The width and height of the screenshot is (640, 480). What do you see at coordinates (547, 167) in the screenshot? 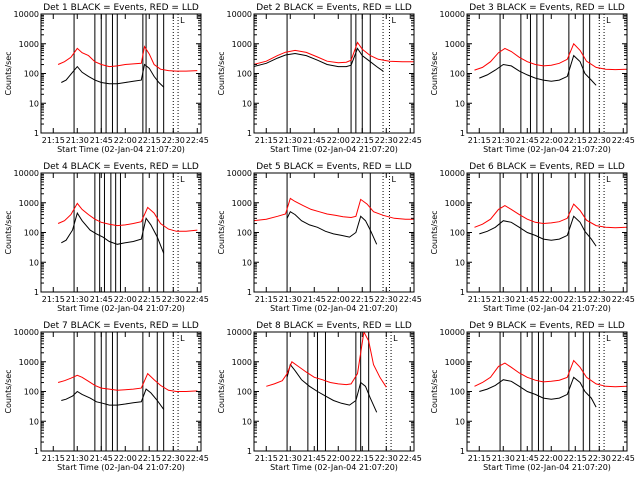
I see `chart-title: Det 6 BLACK = Events, RED = LLD` at bounding box center [547, 167].